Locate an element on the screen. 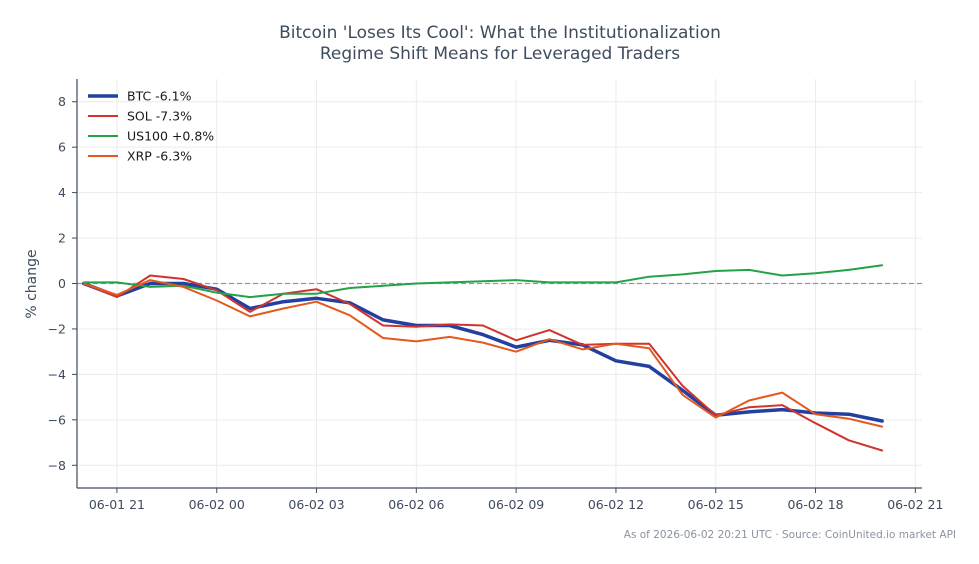 The image size is (979, 564). legend: BTC -6.1% SOL -7.3% US100 +0.8% XRP -6.3% is located at coordinates (151, 126).